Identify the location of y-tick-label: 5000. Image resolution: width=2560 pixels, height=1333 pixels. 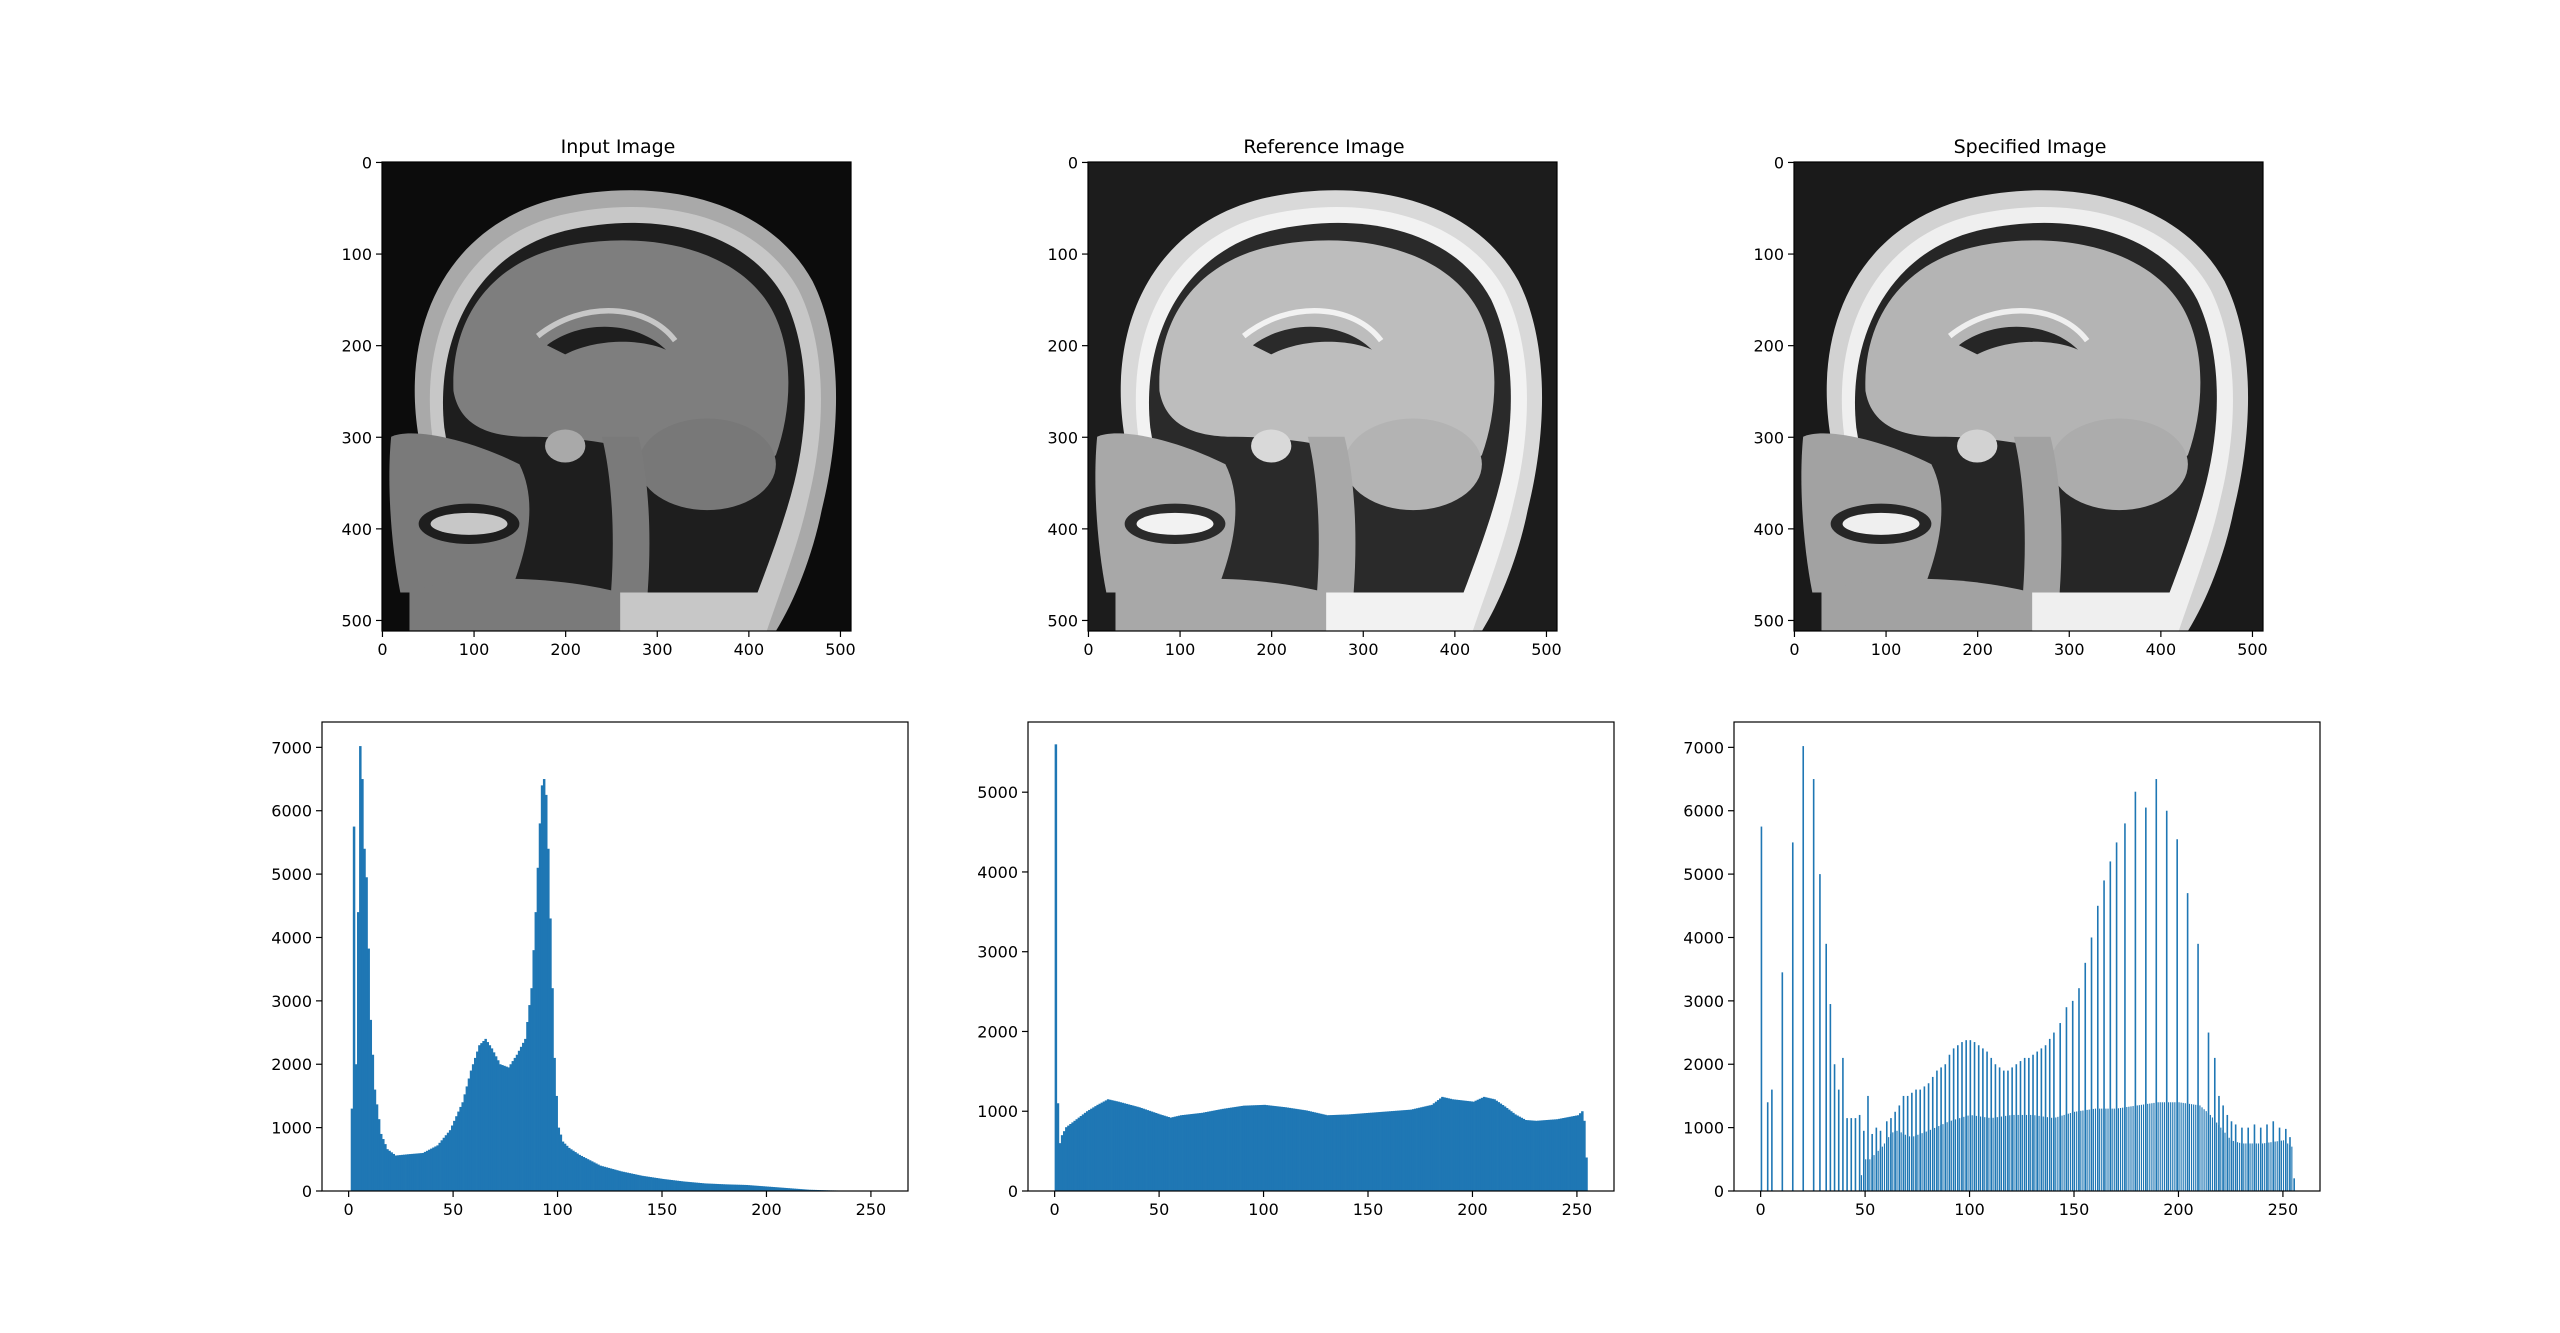
(291, 874).